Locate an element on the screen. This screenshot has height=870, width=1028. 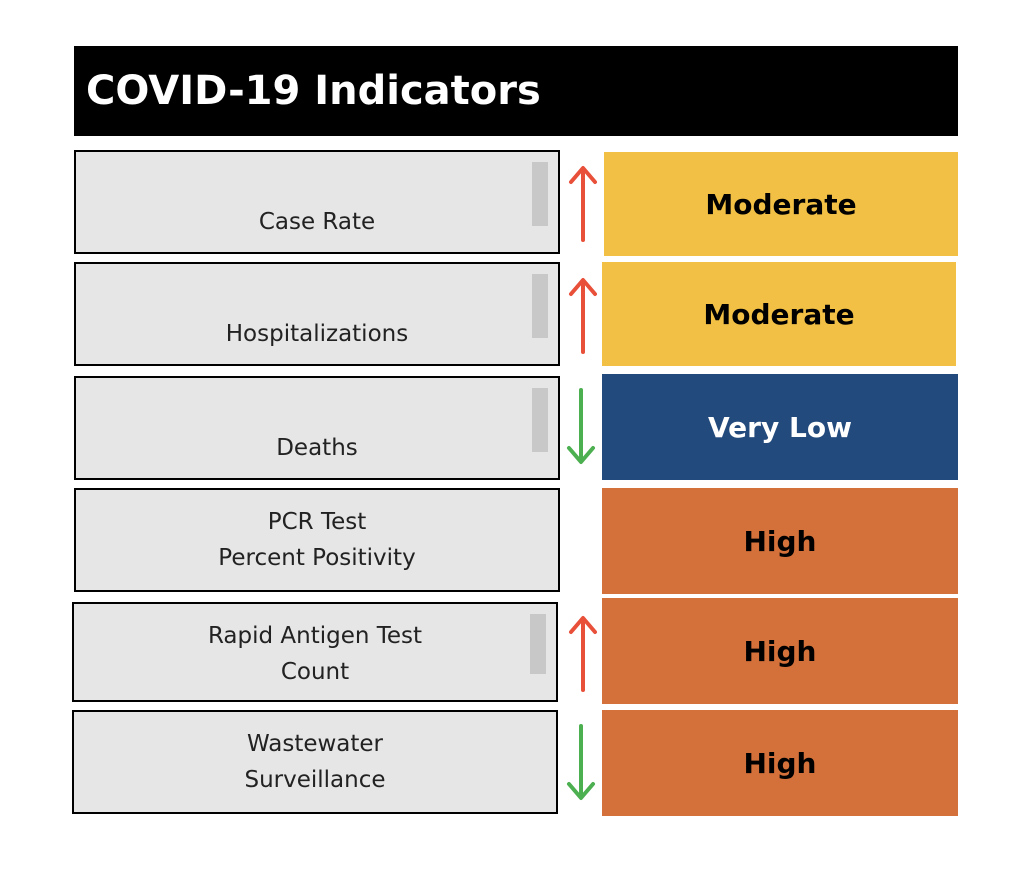
indicator-rapid-antigen: Rapid Antigen Test Count is located at coordinates (315, 652).